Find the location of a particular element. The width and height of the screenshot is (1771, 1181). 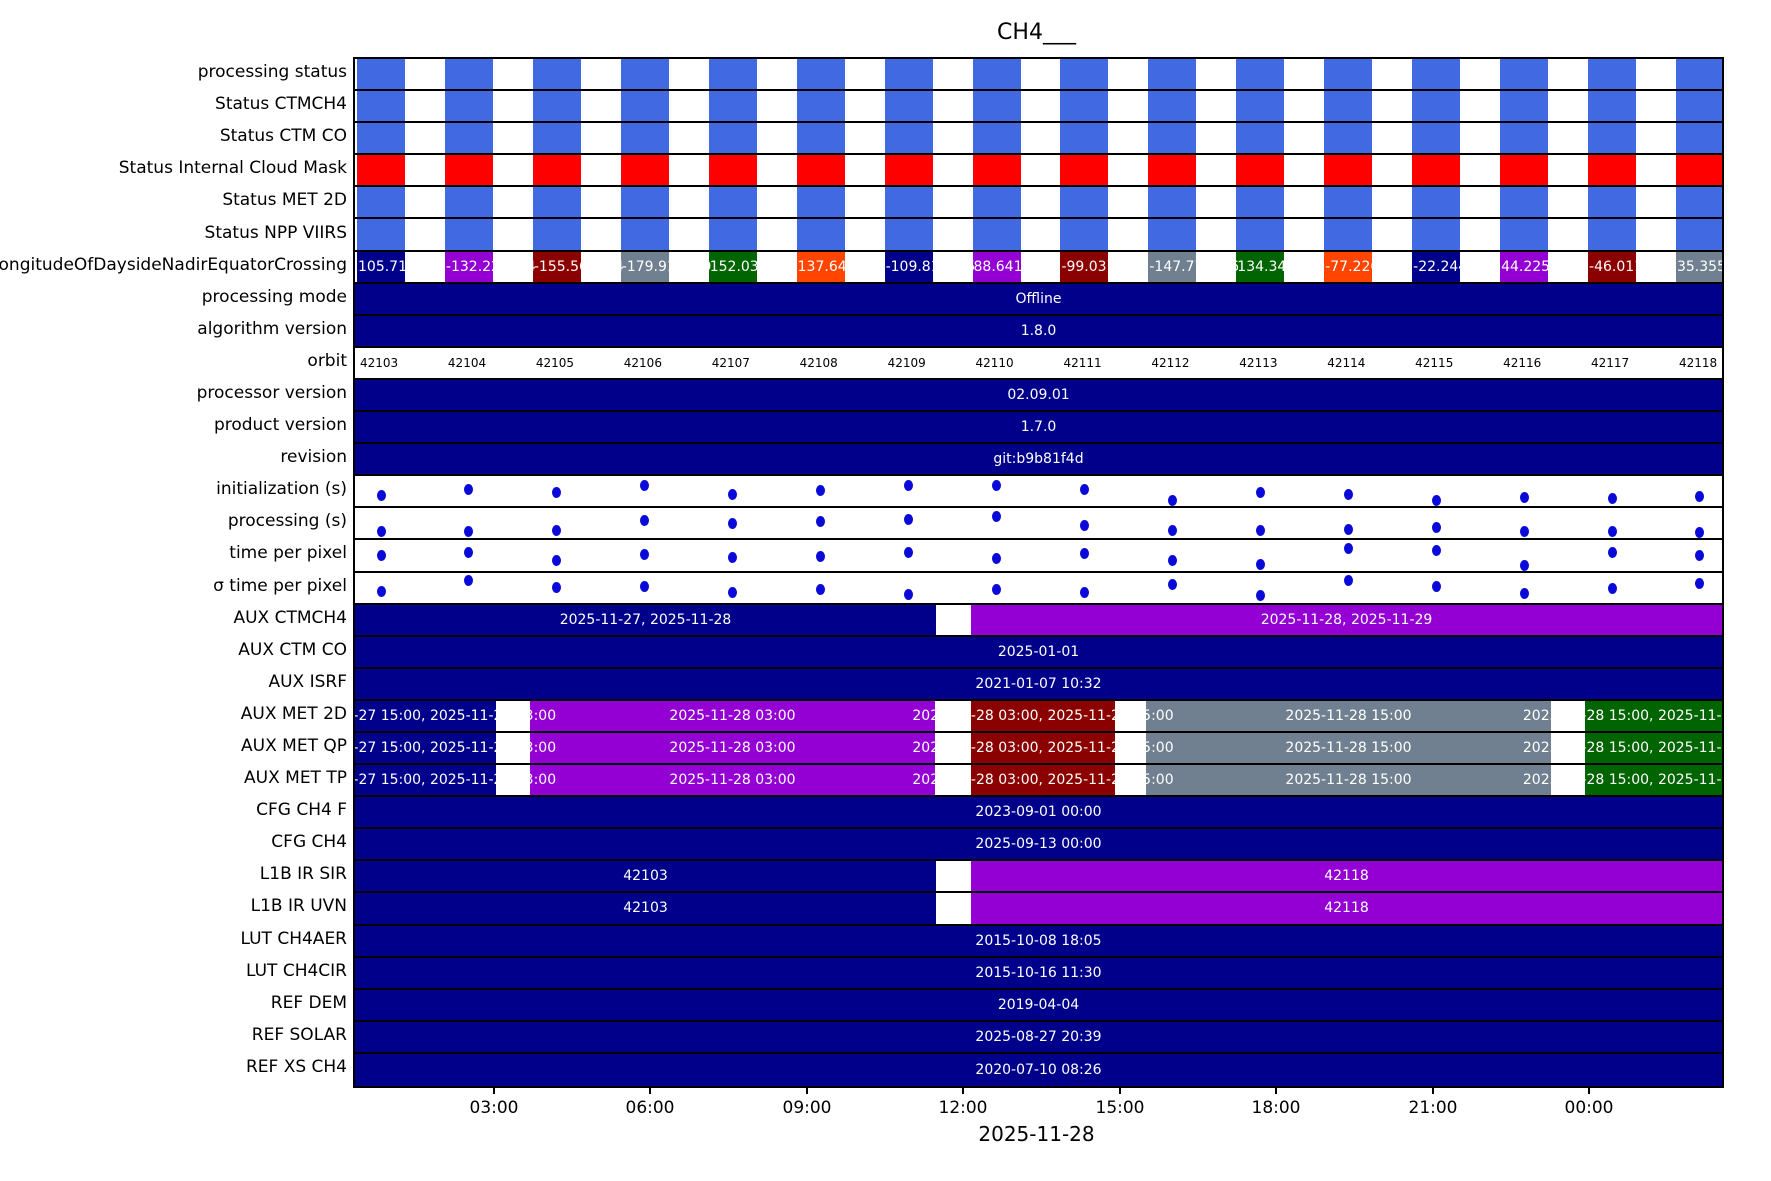

row-label: Status CTMCH4 is located at coordinates (281, 104).